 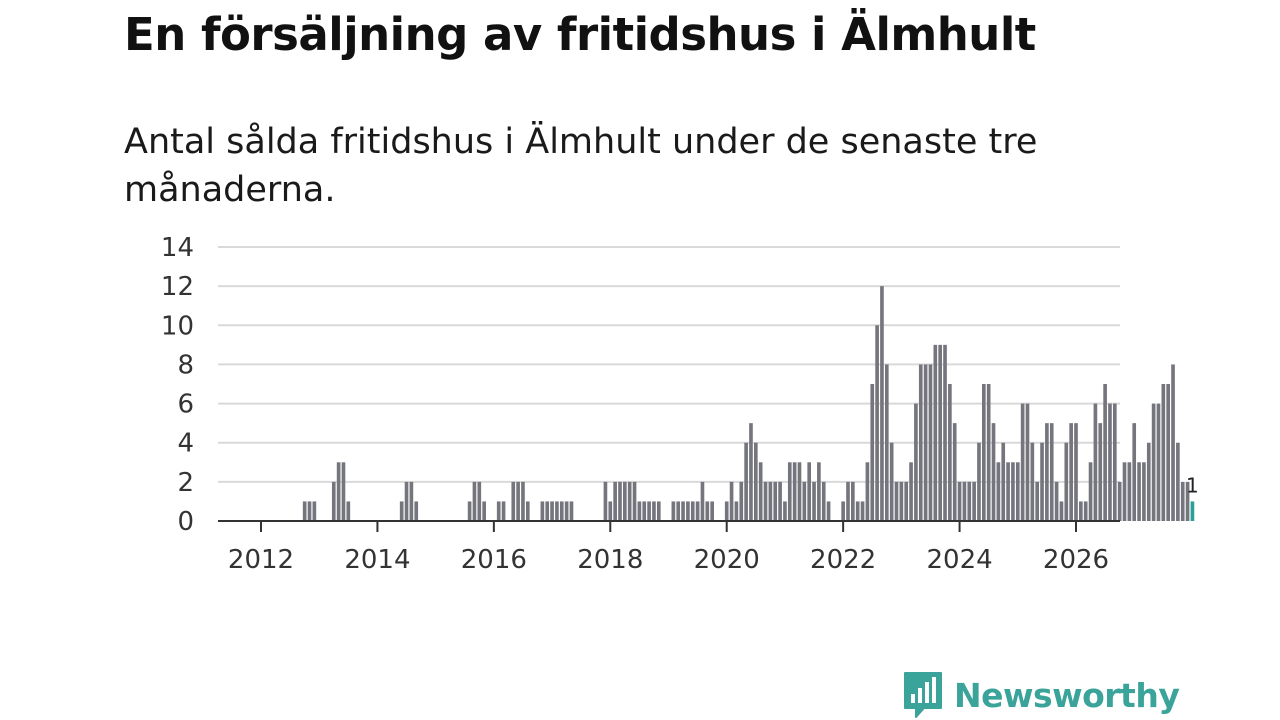 What do you see at coordinates (185, 522) in the screenshot?
I see `y-tick-label: 0` at bounding box center [185, 522].